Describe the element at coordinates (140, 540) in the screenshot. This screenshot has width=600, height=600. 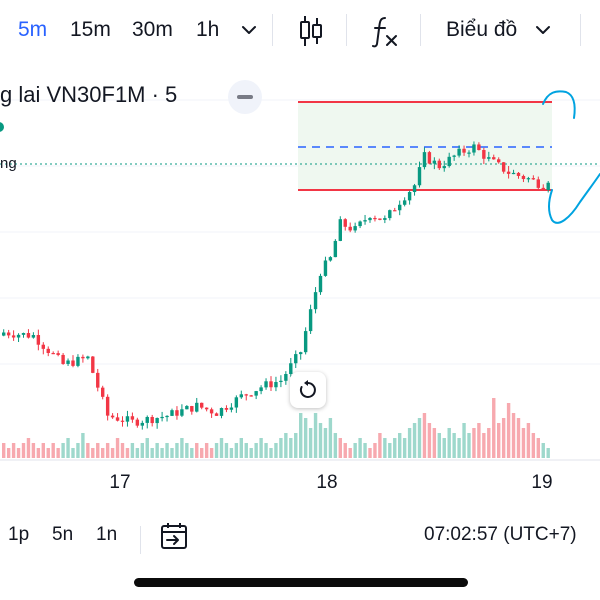
I see `bottom-divider` at that location.